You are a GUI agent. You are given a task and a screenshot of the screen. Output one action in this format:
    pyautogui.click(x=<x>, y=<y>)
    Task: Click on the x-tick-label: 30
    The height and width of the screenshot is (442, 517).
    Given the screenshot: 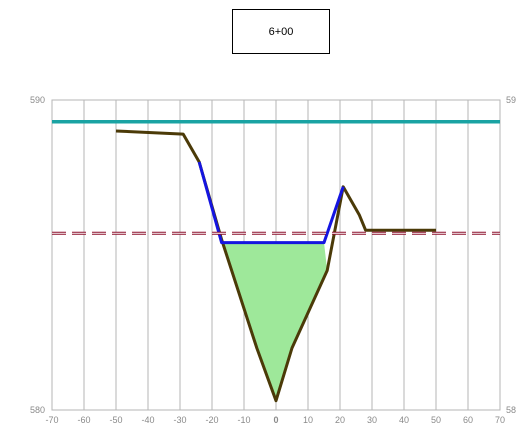 What is the action you would take?
    pyautogui.click(x=372, y=420)
    